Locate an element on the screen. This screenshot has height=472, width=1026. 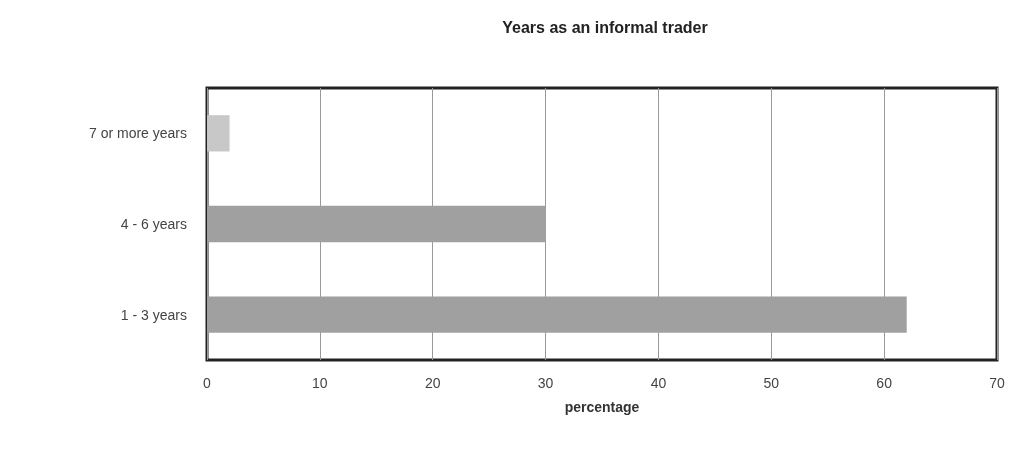
x-tick-label: 30 is located at coordinates (545, 383).